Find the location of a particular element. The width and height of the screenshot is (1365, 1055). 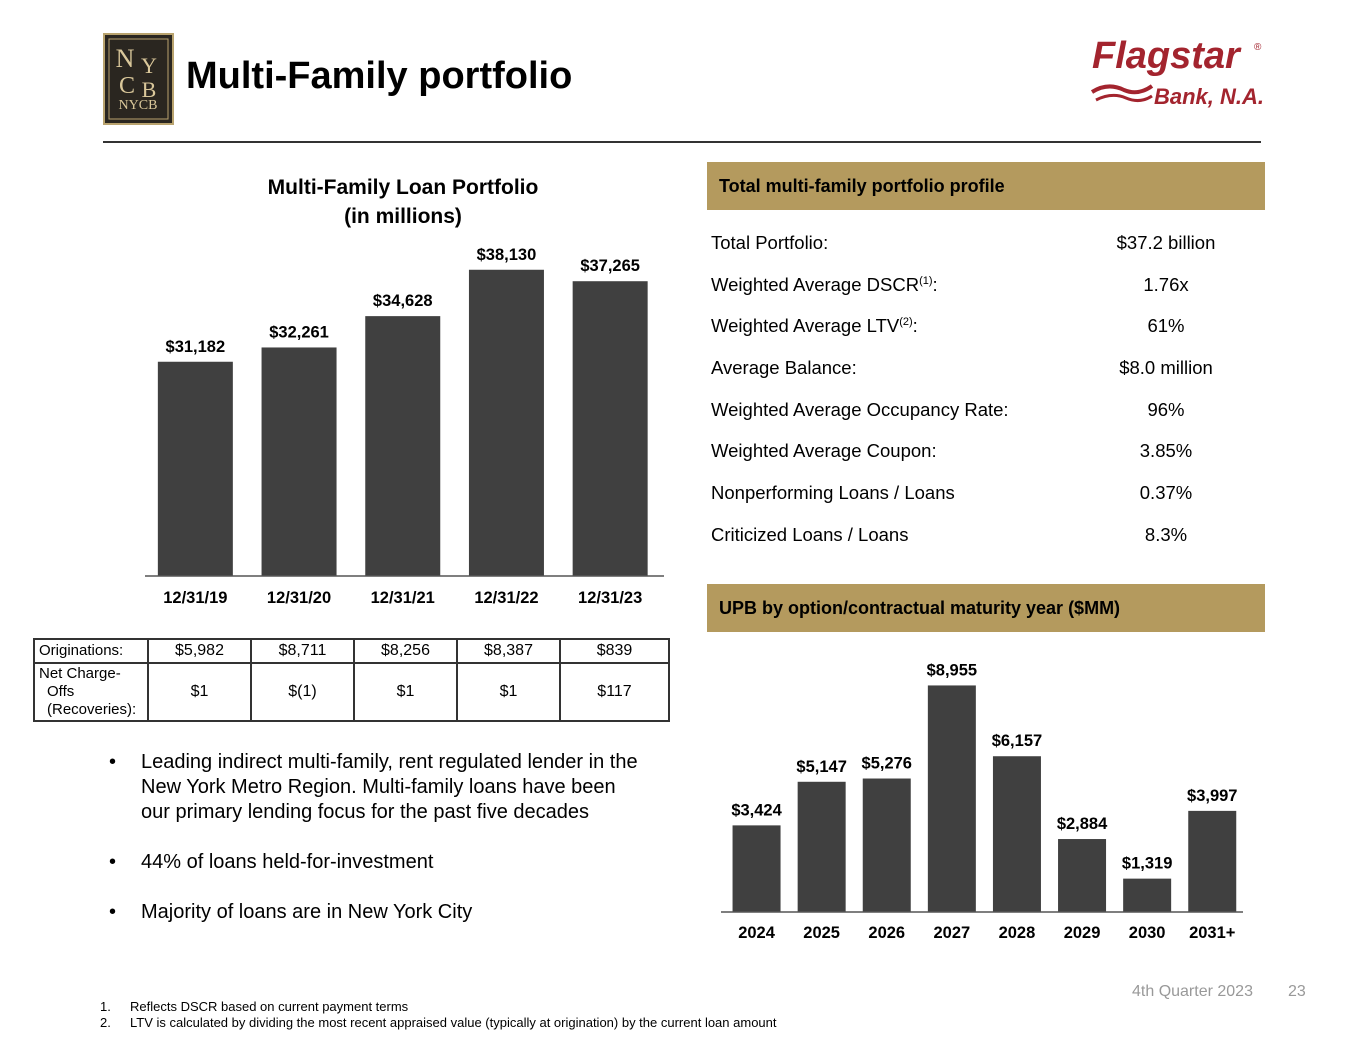

flagstar-brand-text: Flagstar is located at coordinates (1167, 56).